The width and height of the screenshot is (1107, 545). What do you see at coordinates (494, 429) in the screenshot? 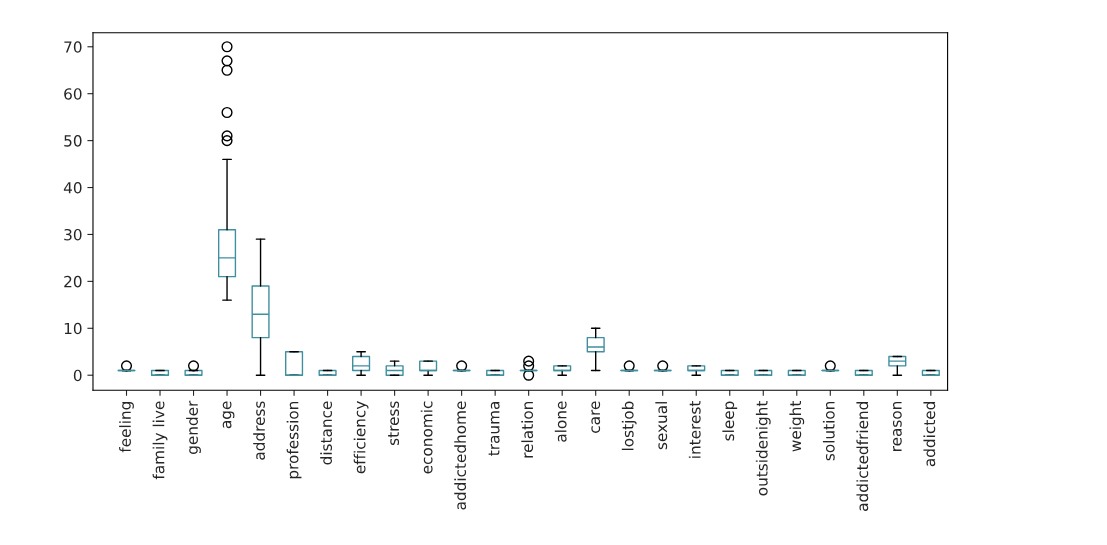
I see `x-tick-label: trauma` at bounding box center [494, 429].